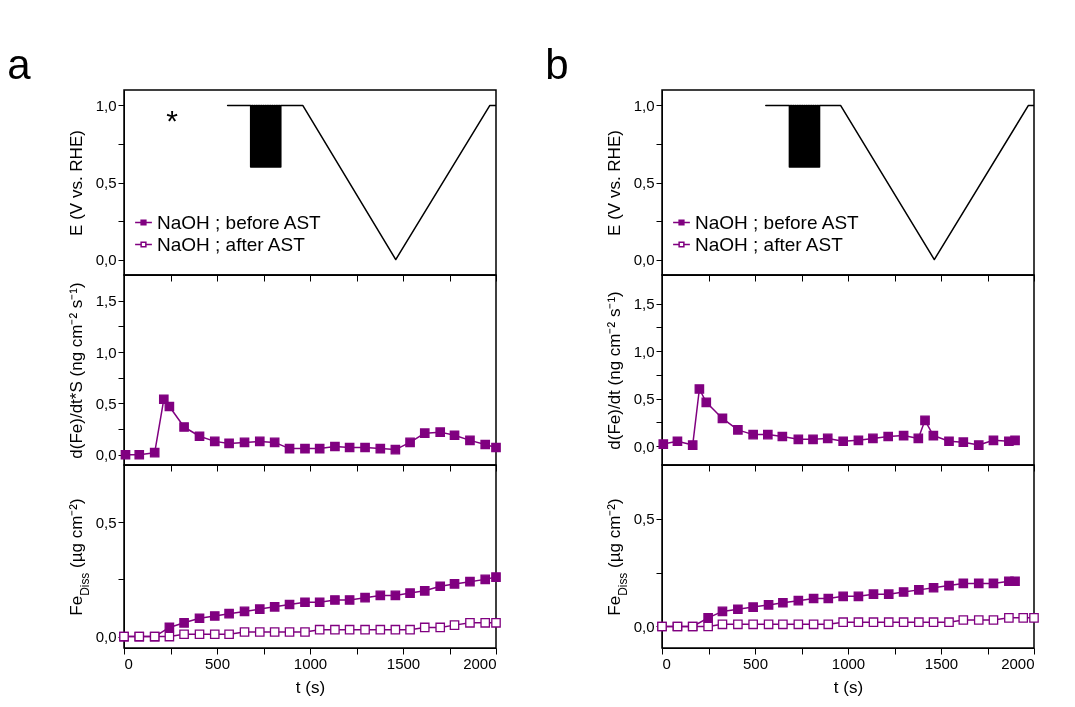 This screenshot has width=1075, height=707. I want to click on chart-title: b, so click(557, 64).